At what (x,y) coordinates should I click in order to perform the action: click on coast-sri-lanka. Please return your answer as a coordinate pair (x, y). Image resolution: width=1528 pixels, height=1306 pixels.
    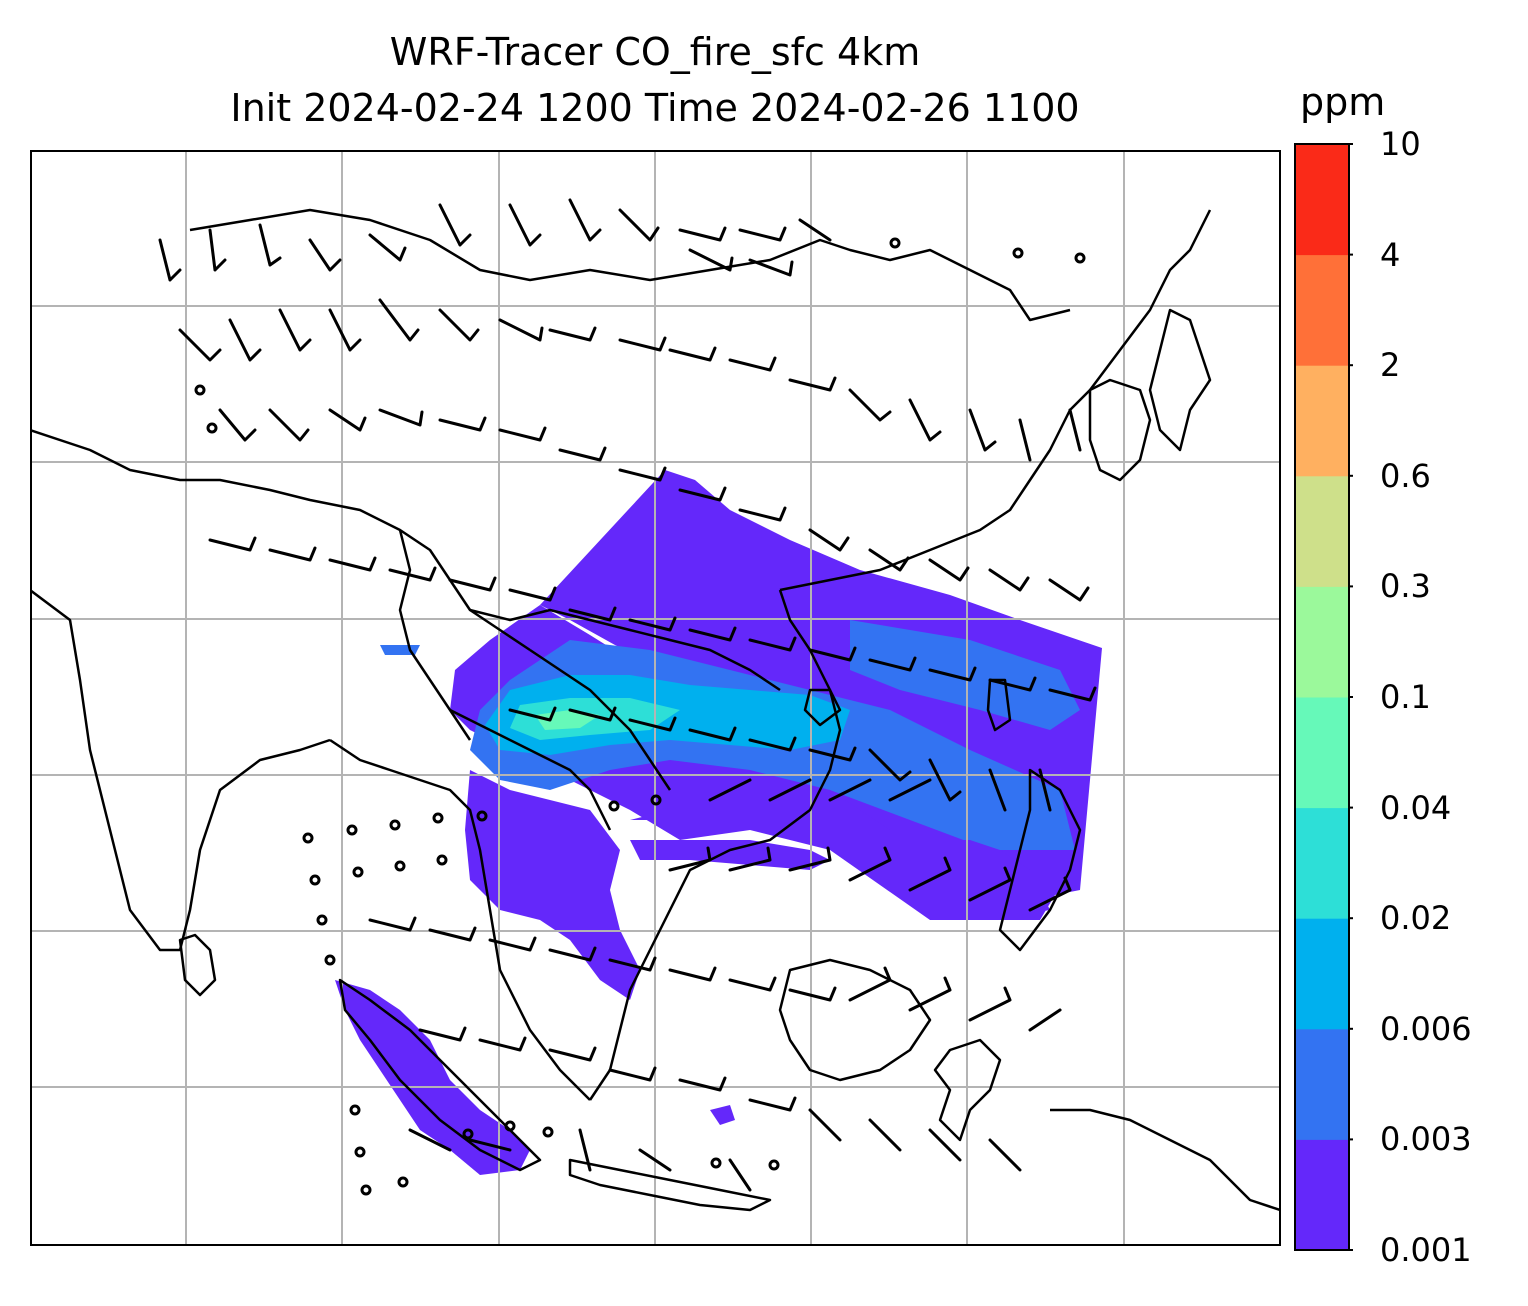
    Looking at the image, I should click on (197, 965).